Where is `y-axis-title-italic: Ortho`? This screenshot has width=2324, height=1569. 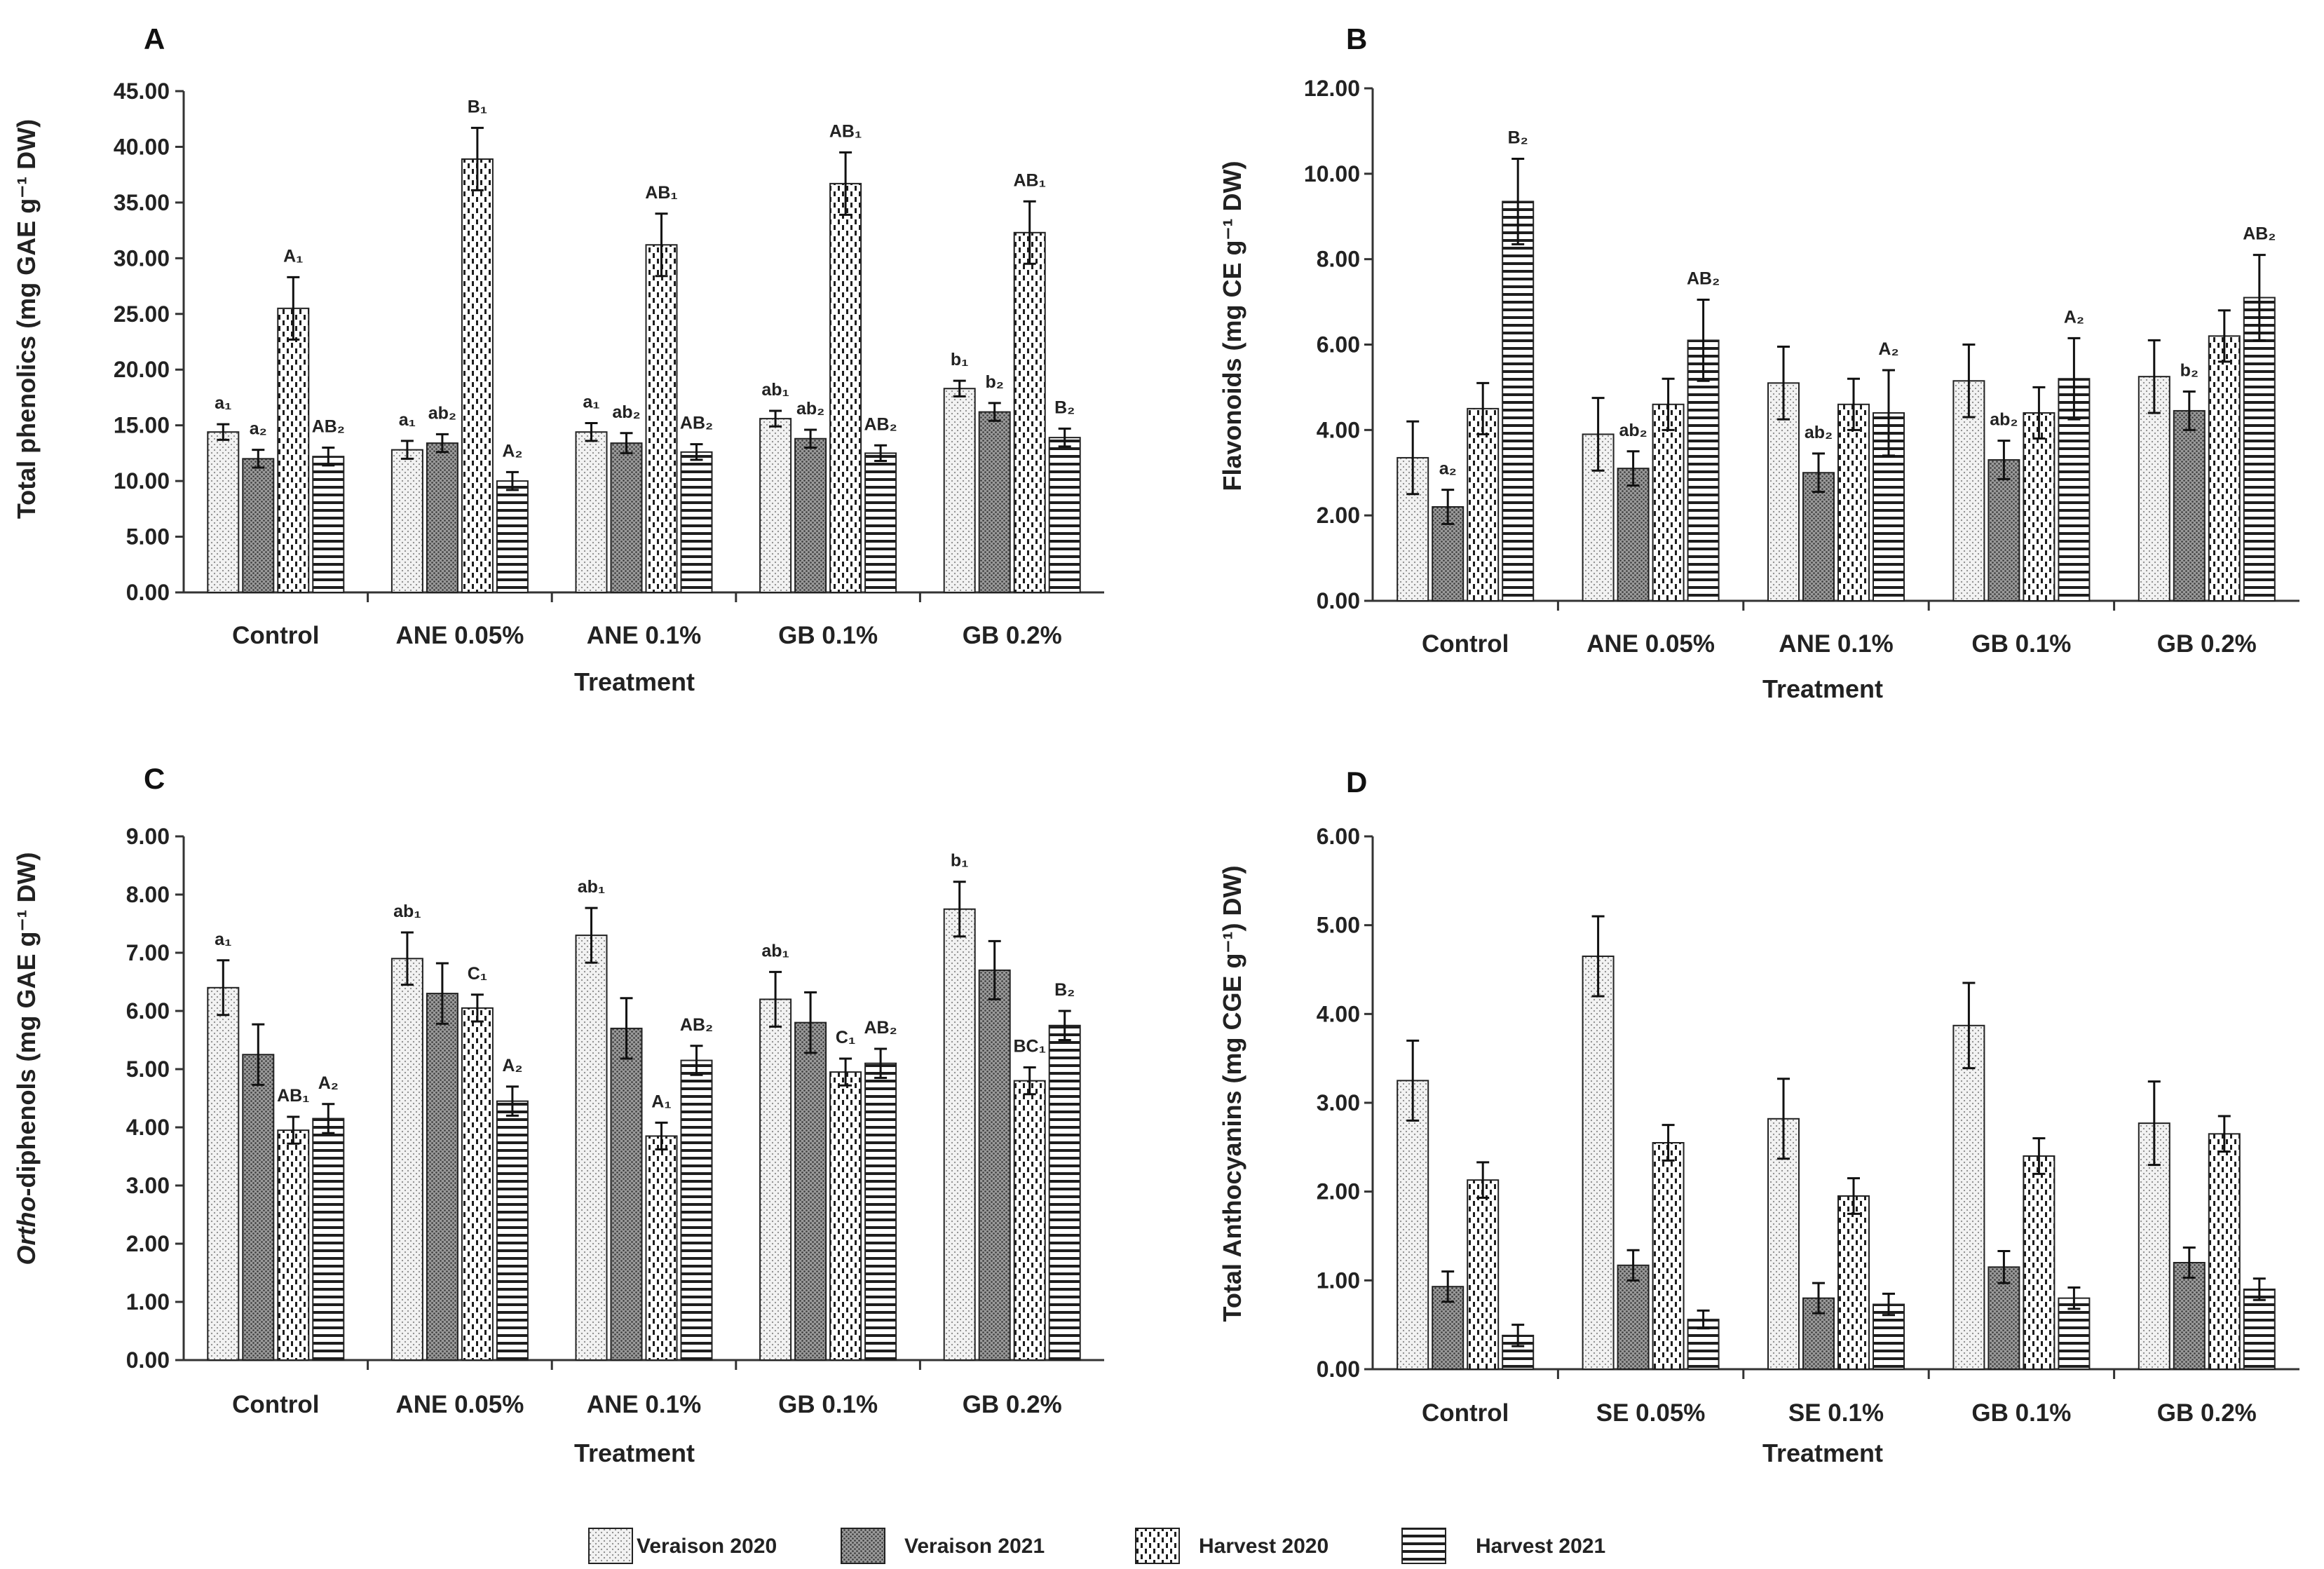
y-axis-title-italic: Ortho is located at coordinates (26, 1230).